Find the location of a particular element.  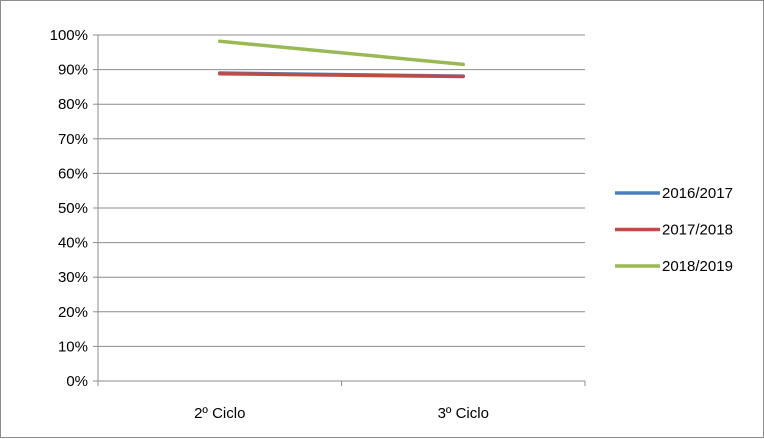

x-tick-label: 2º Ciclo is located at coordinates (219, 413).